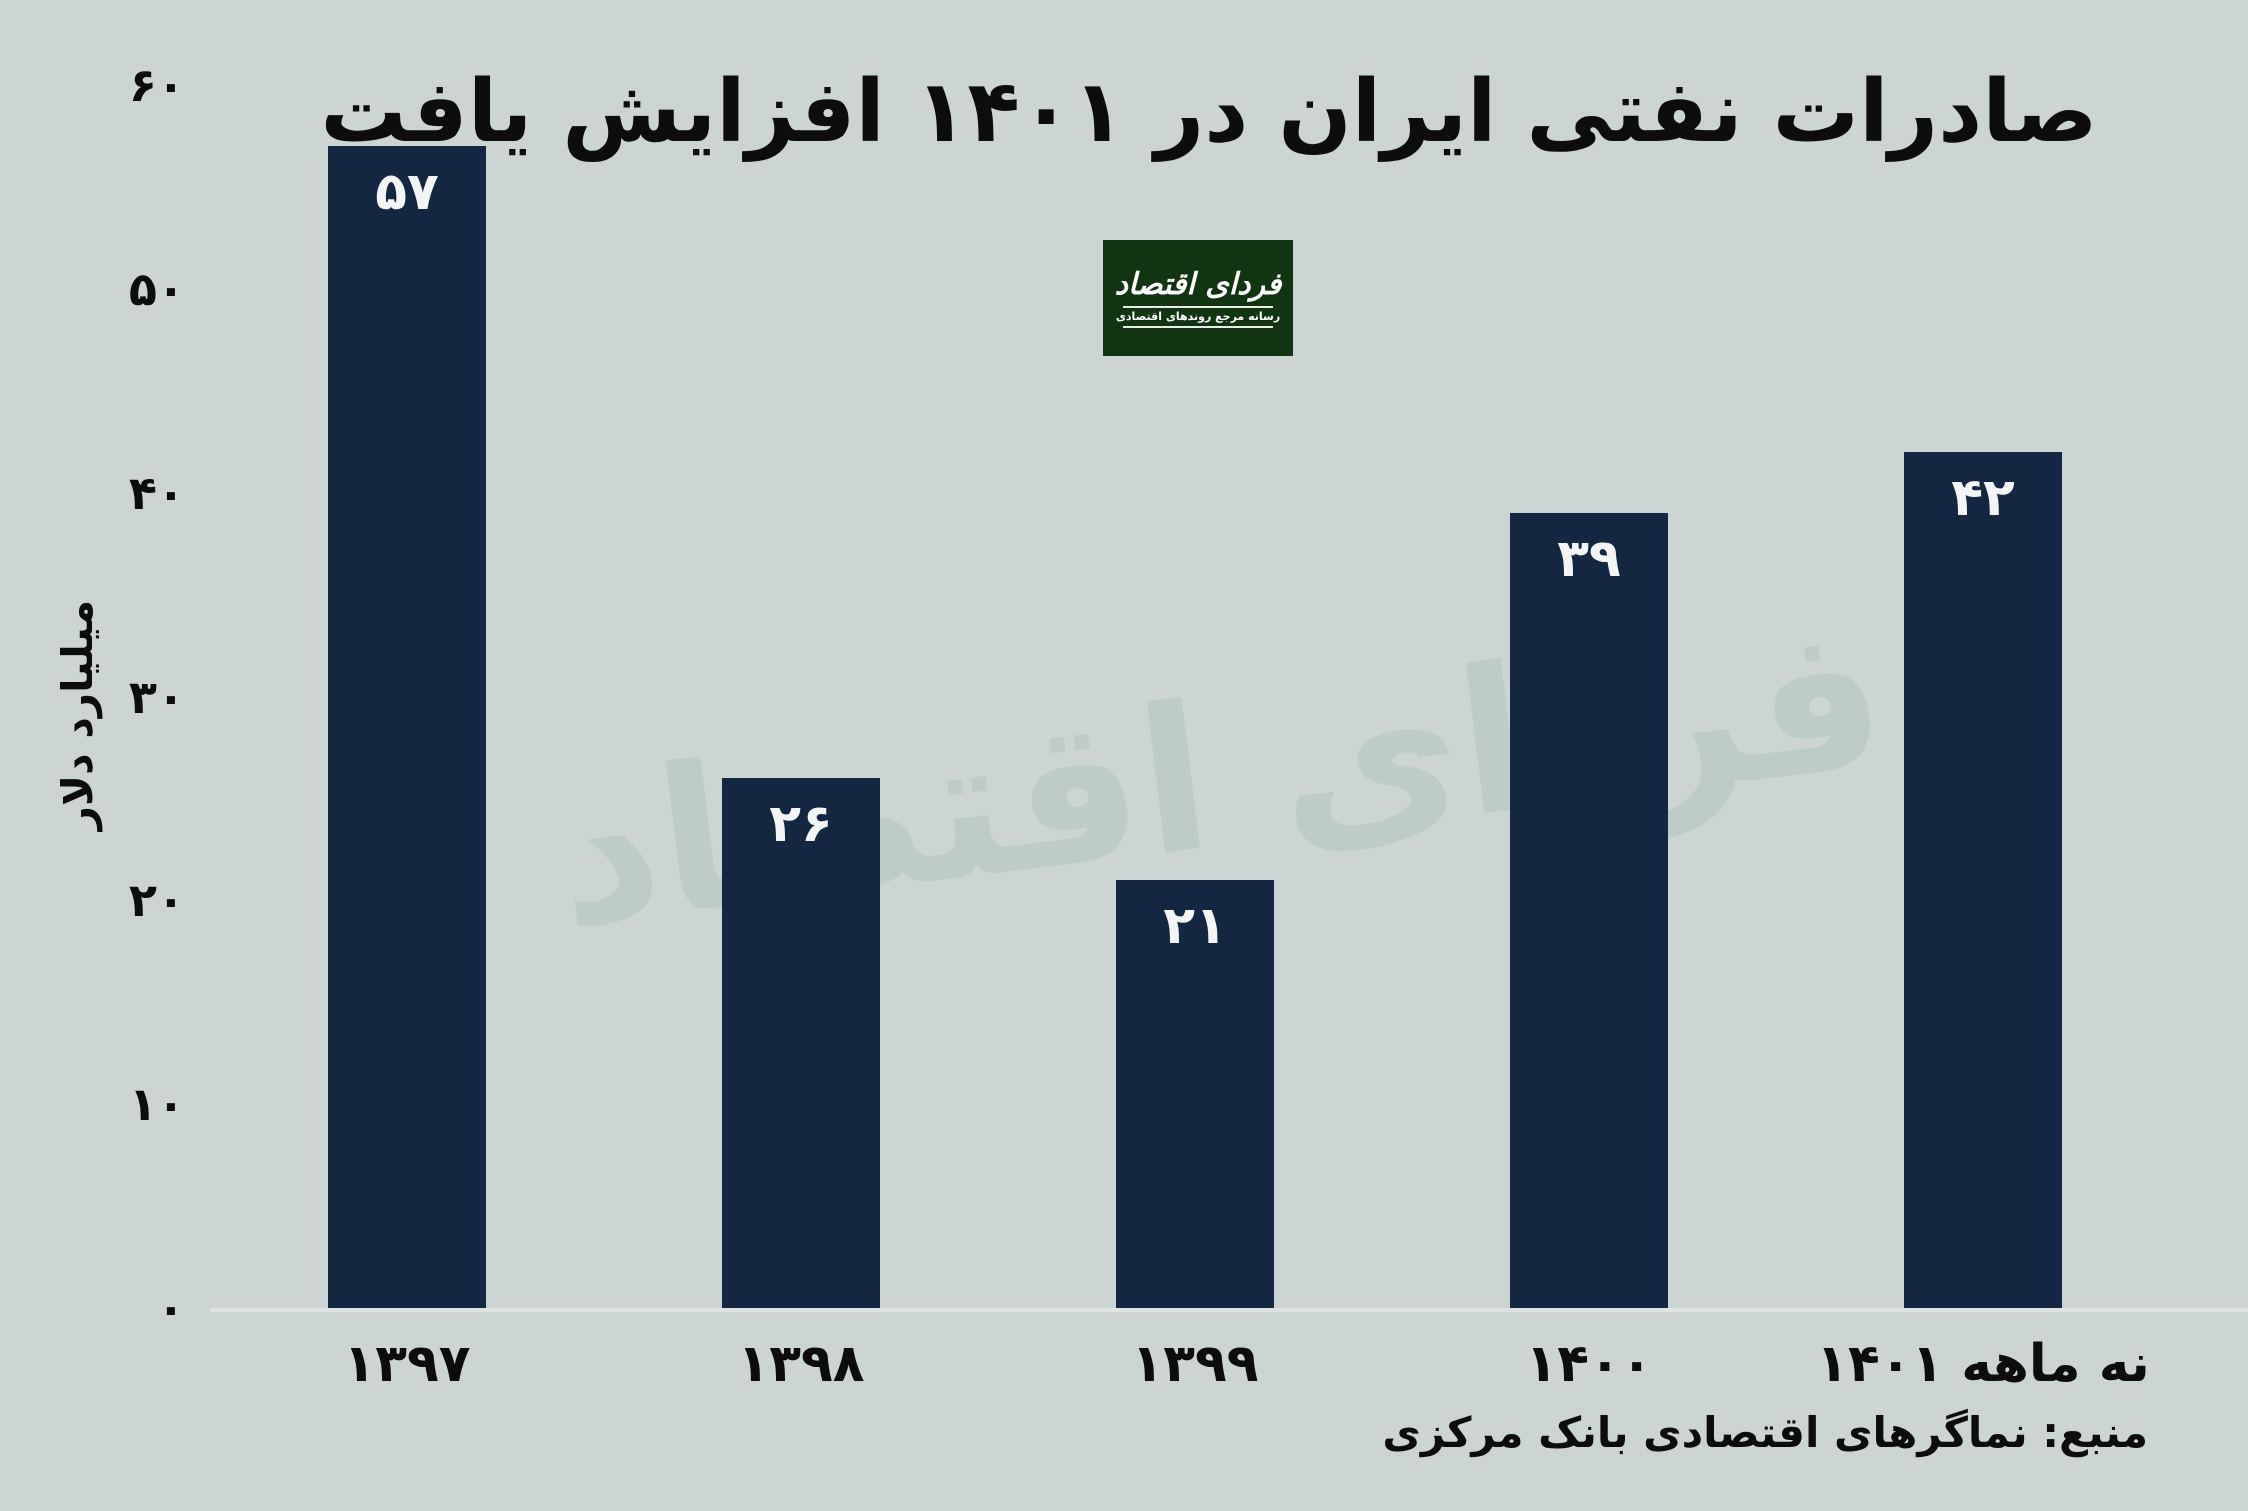 The image size is (2248, 1511). I want to click on logo-tagline: رسانه مرجع روندهای اقتصادی, so click(1198, 317).